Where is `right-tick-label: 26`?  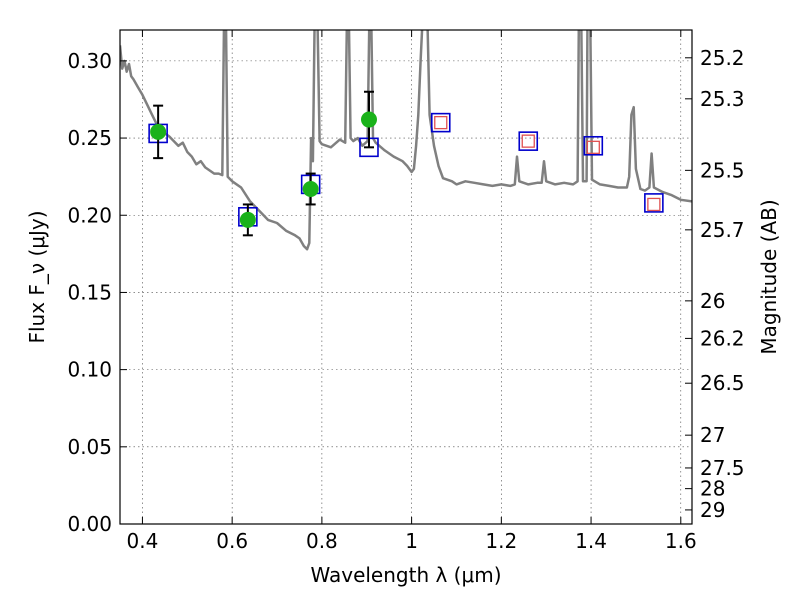 right-tick-label: 26 is located at coordinates (712, 301).